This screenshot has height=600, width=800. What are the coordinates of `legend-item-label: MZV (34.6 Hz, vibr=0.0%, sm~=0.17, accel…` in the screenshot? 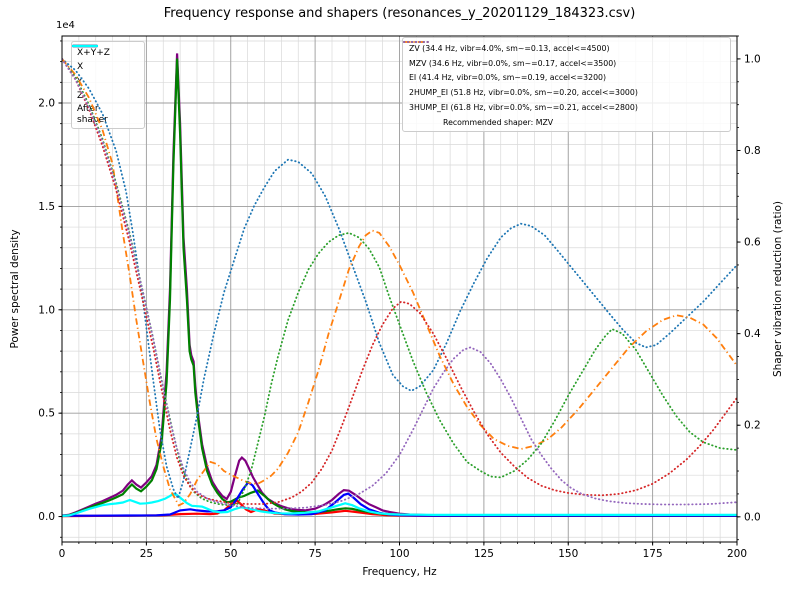 It's located at (513, 63).